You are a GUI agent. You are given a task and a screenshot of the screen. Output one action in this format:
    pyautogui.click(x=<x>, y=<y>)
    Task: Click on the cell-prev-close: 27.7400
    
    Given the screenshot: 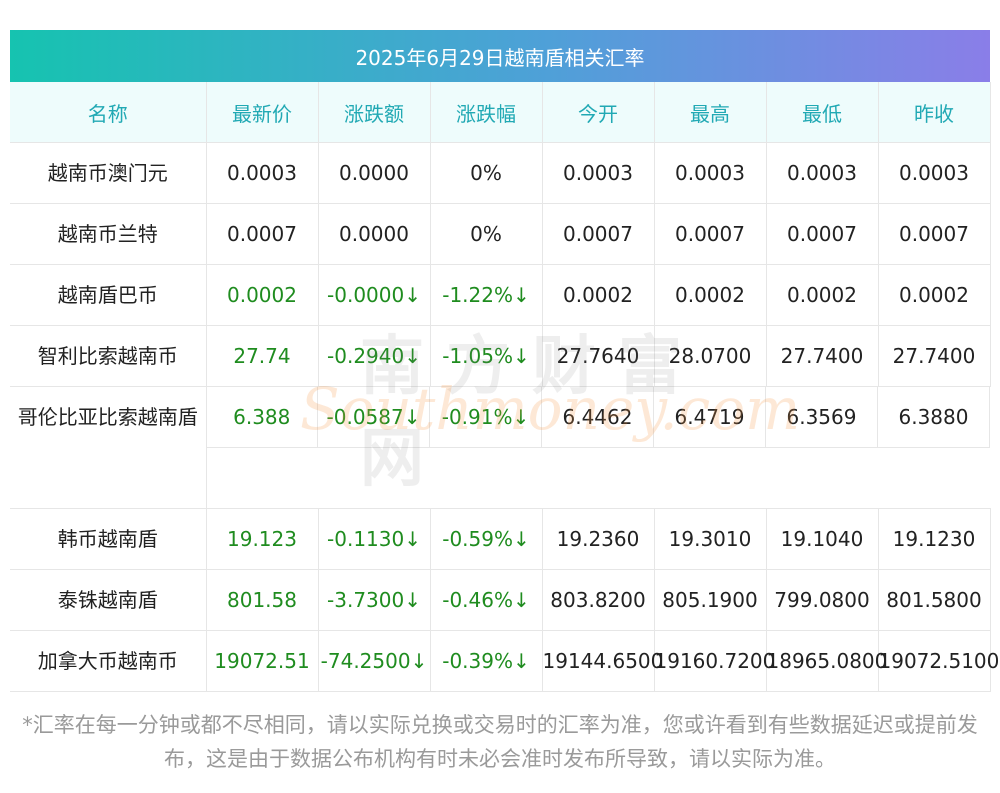 What is the action you would take?
    pyautogui.click(x=934, y=356)
    